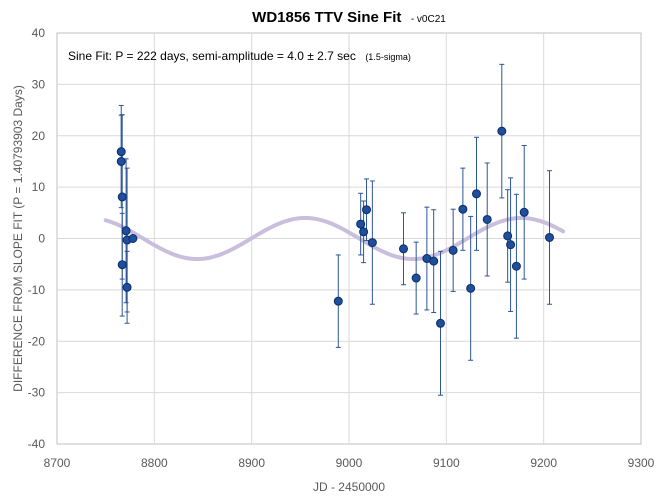  I want to click on chart-title: WD1856 TTV Sine Fit - v0C21, so click(349, 17).